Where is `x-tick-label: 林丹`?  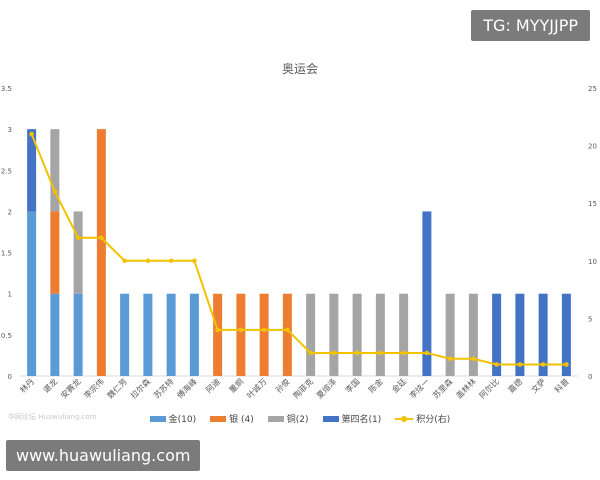 x-tick-label: 林丹 is located at coordinates (27, 385).